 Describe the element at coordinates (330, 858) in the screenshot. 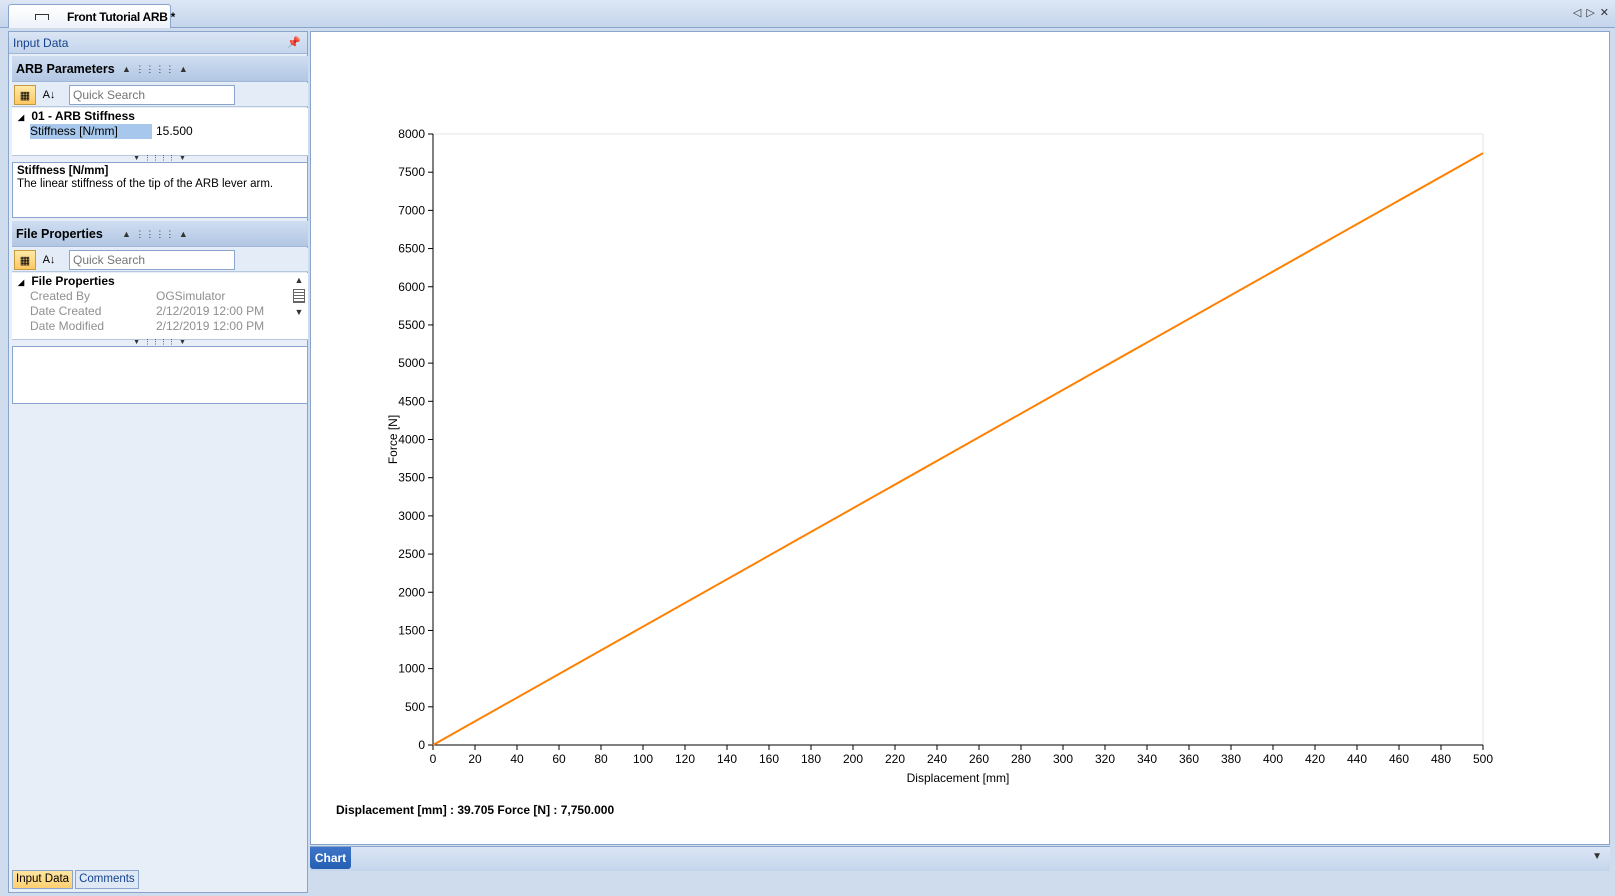

I see `tab-chart: Chart` at that location.